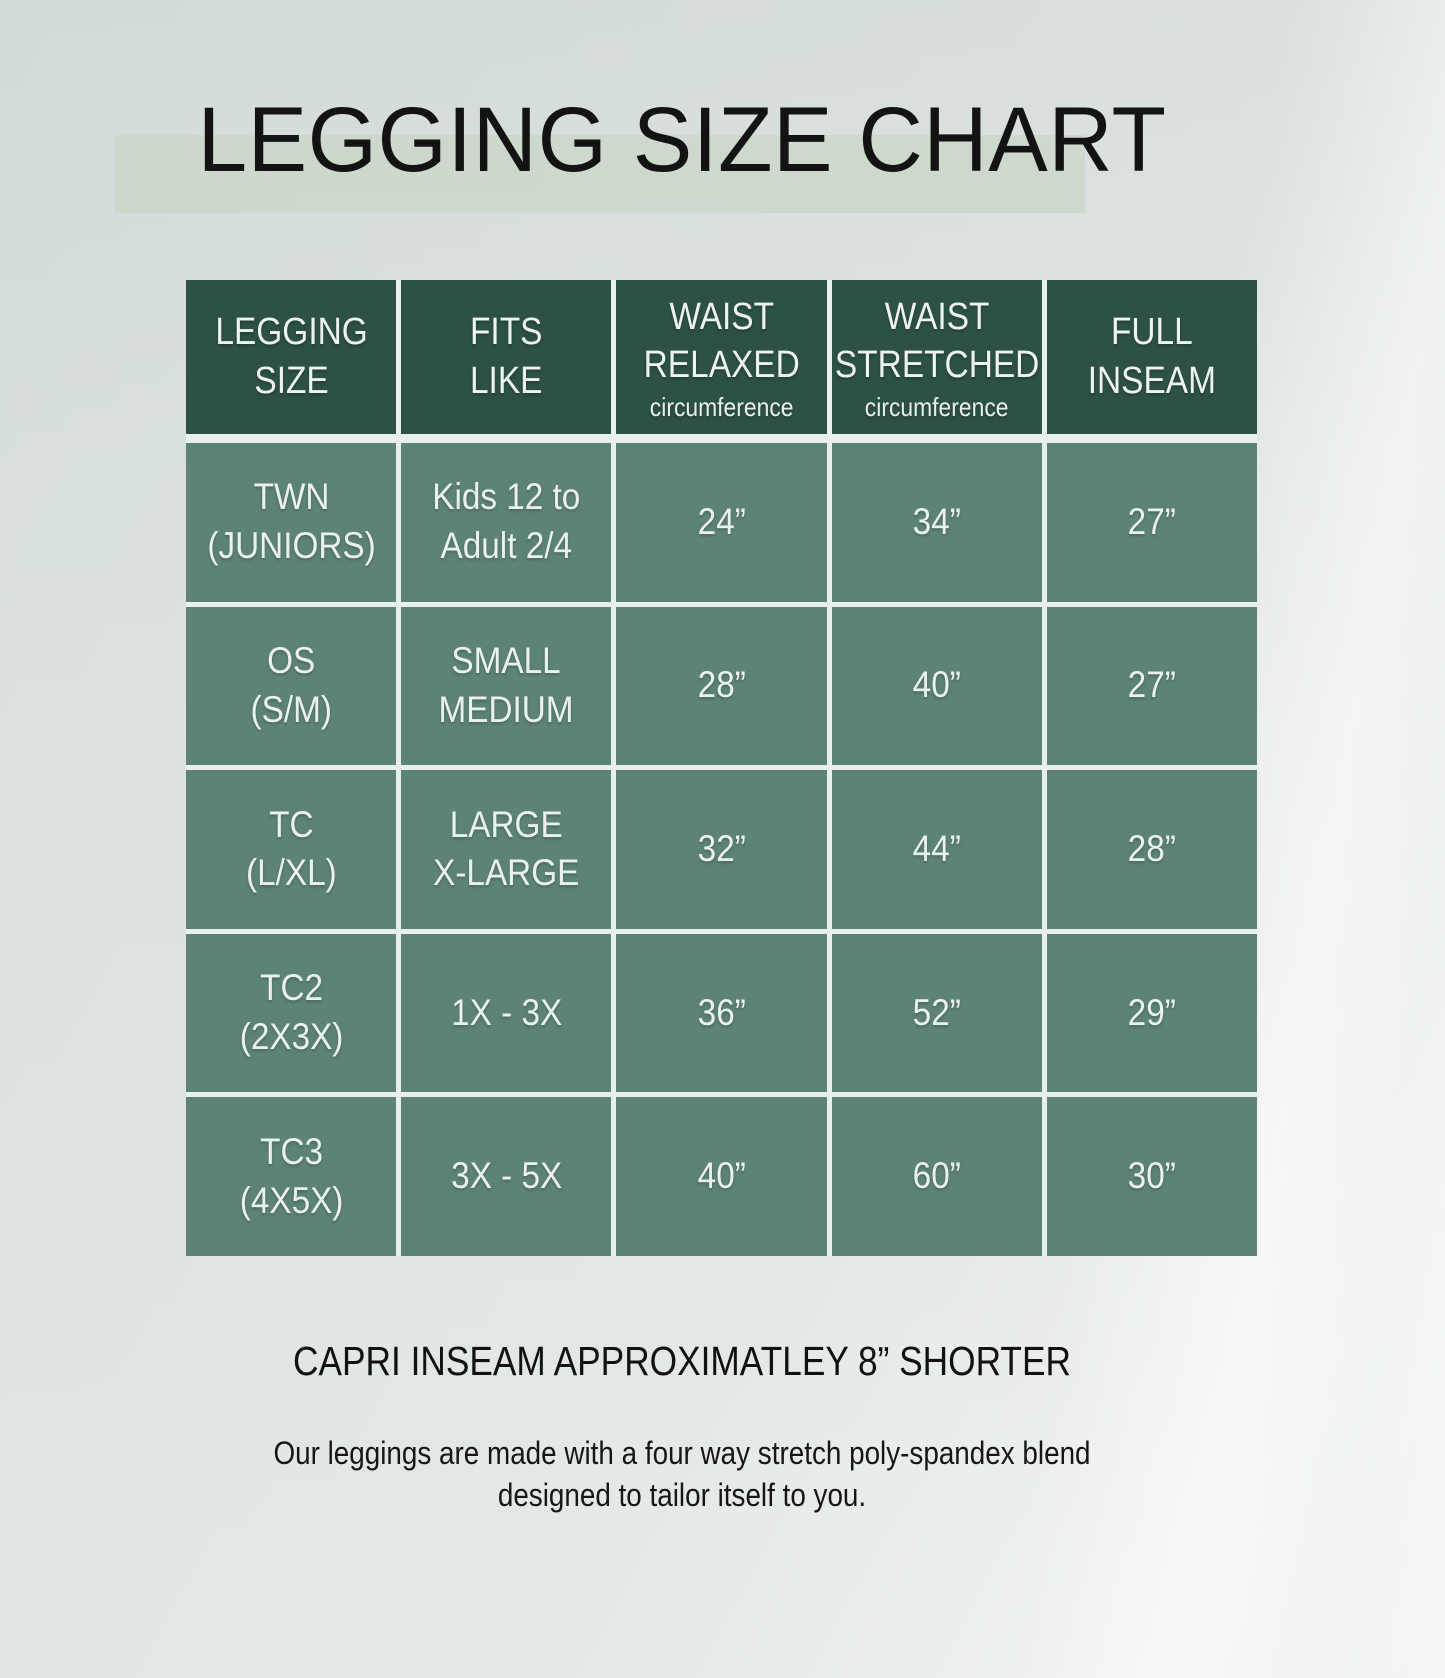 This screenshot has width=1445, height=1678. I want to click on table-cell: 44”, so click(936, 849).